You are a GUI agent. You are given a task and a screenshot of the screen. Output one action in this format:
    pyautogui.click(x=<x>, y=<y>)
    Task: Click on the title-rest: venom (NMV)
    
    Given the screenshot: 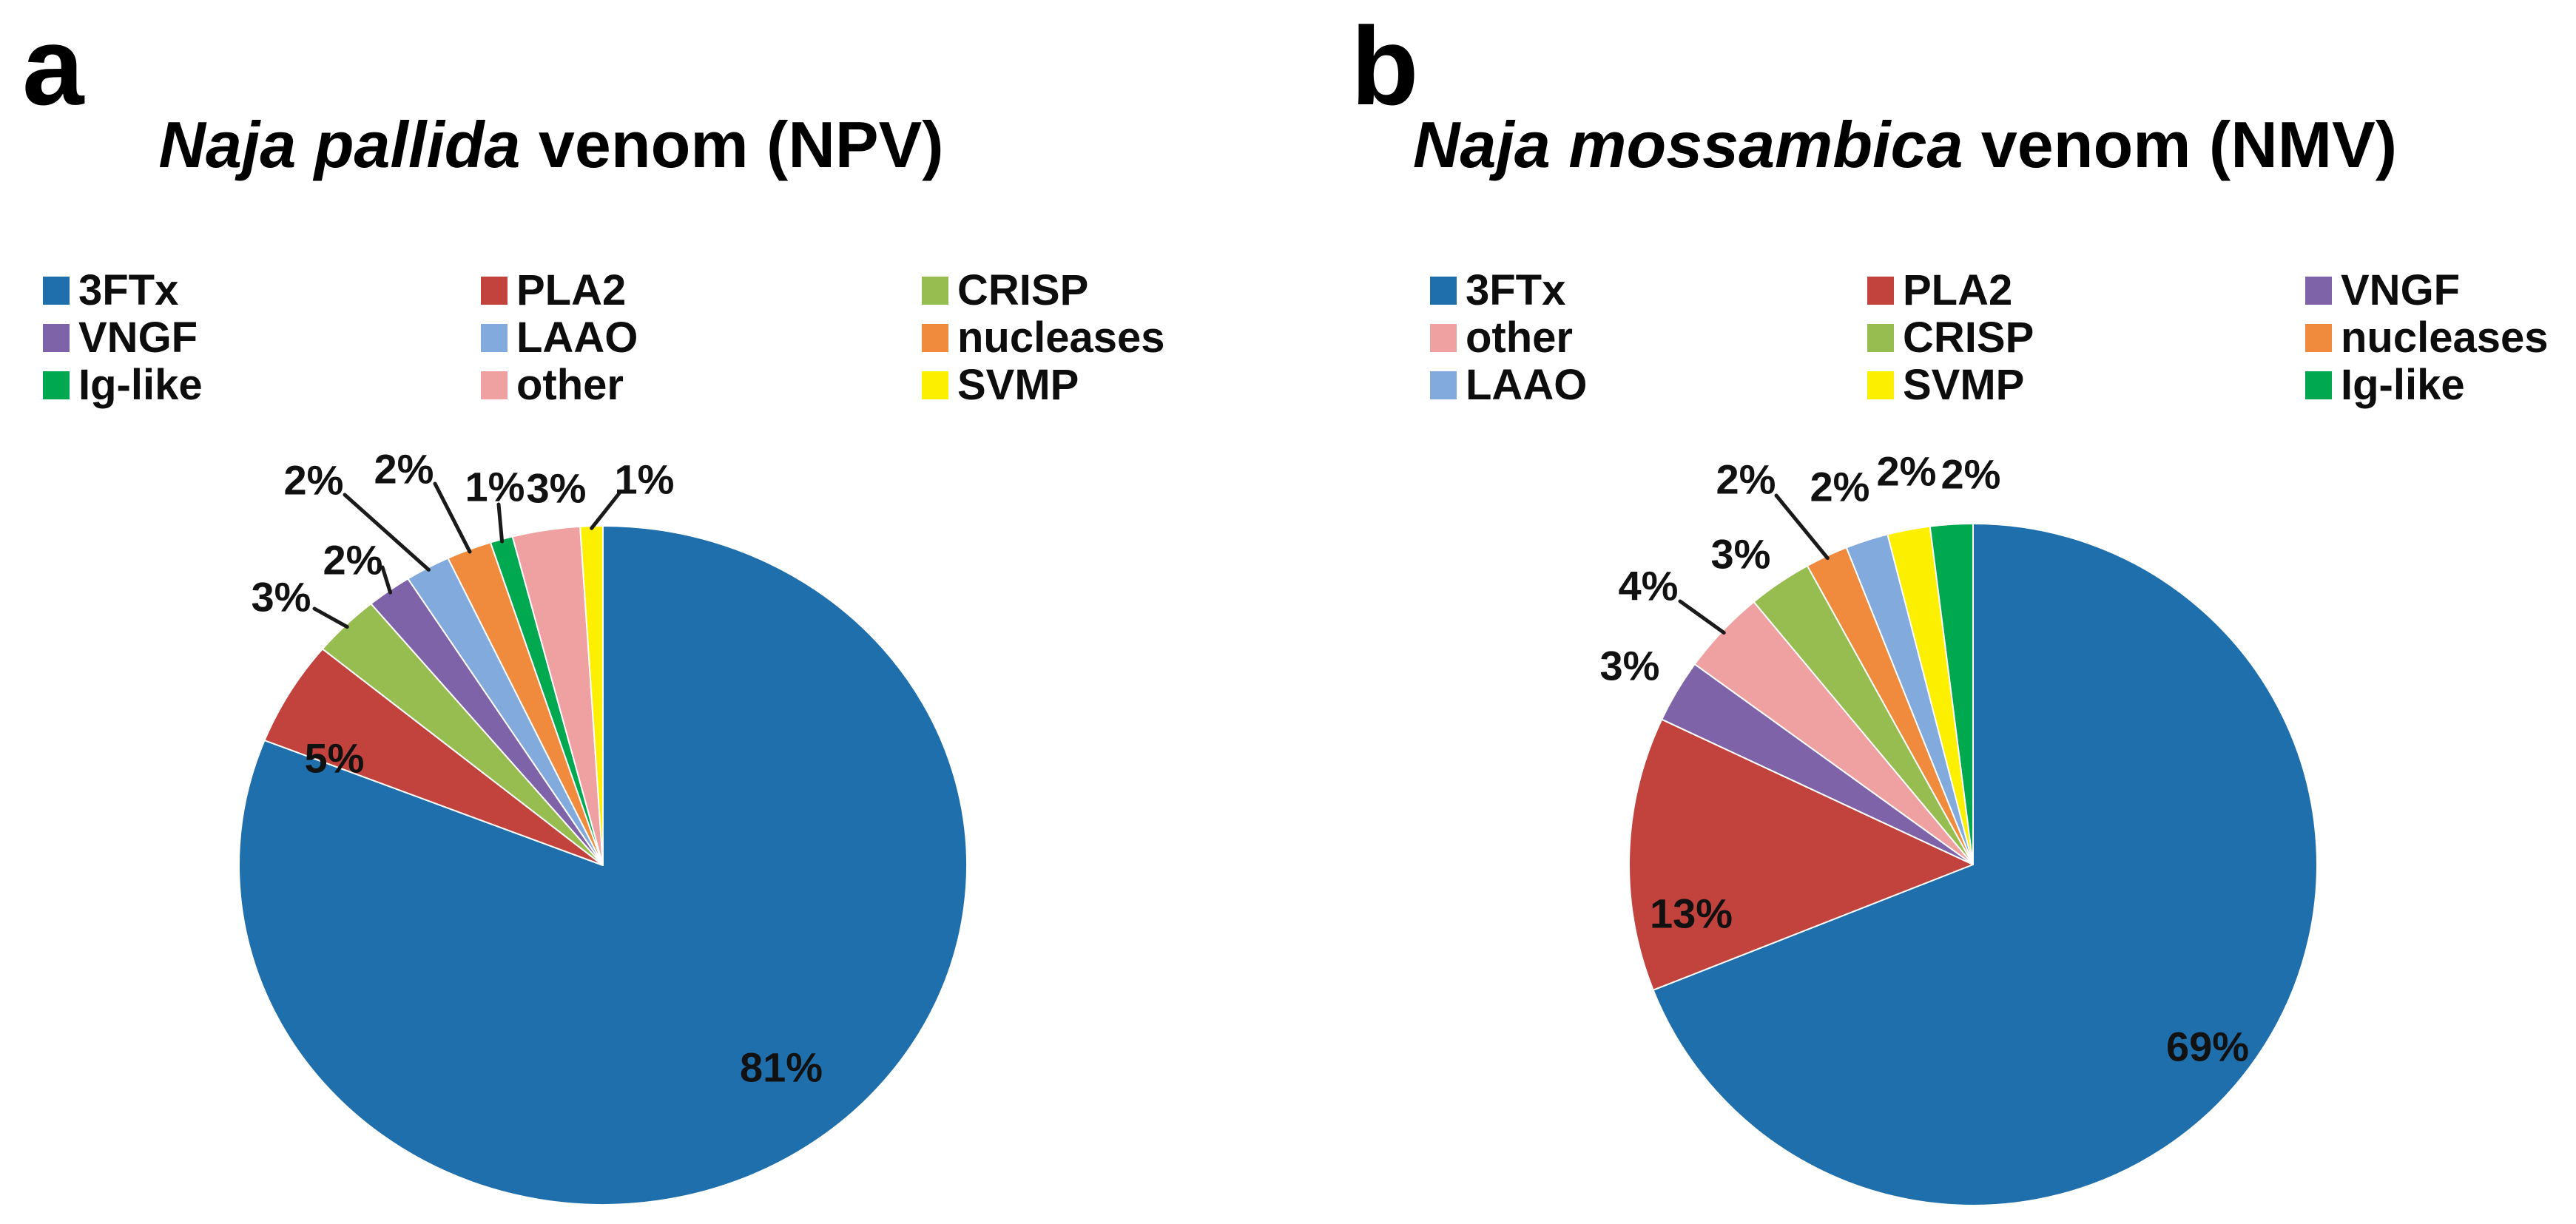 What is the action you would take?
    pyautogui.click(x=2180, y=144)
    